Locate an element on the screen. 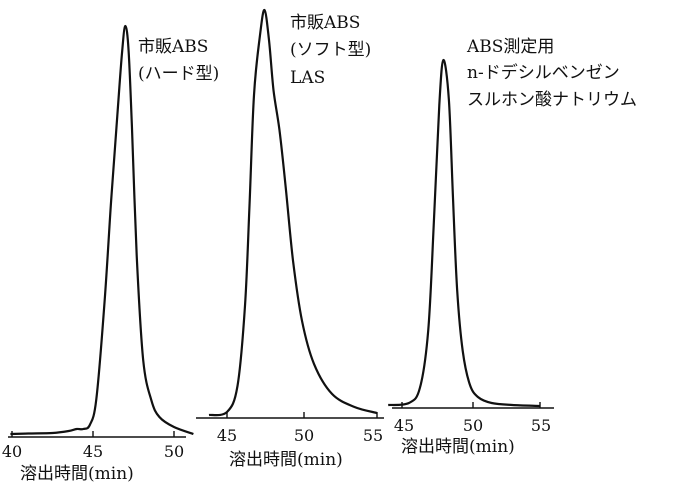  chart-1-title-line-2: (ハード型) is located at coordinates (178, 74).